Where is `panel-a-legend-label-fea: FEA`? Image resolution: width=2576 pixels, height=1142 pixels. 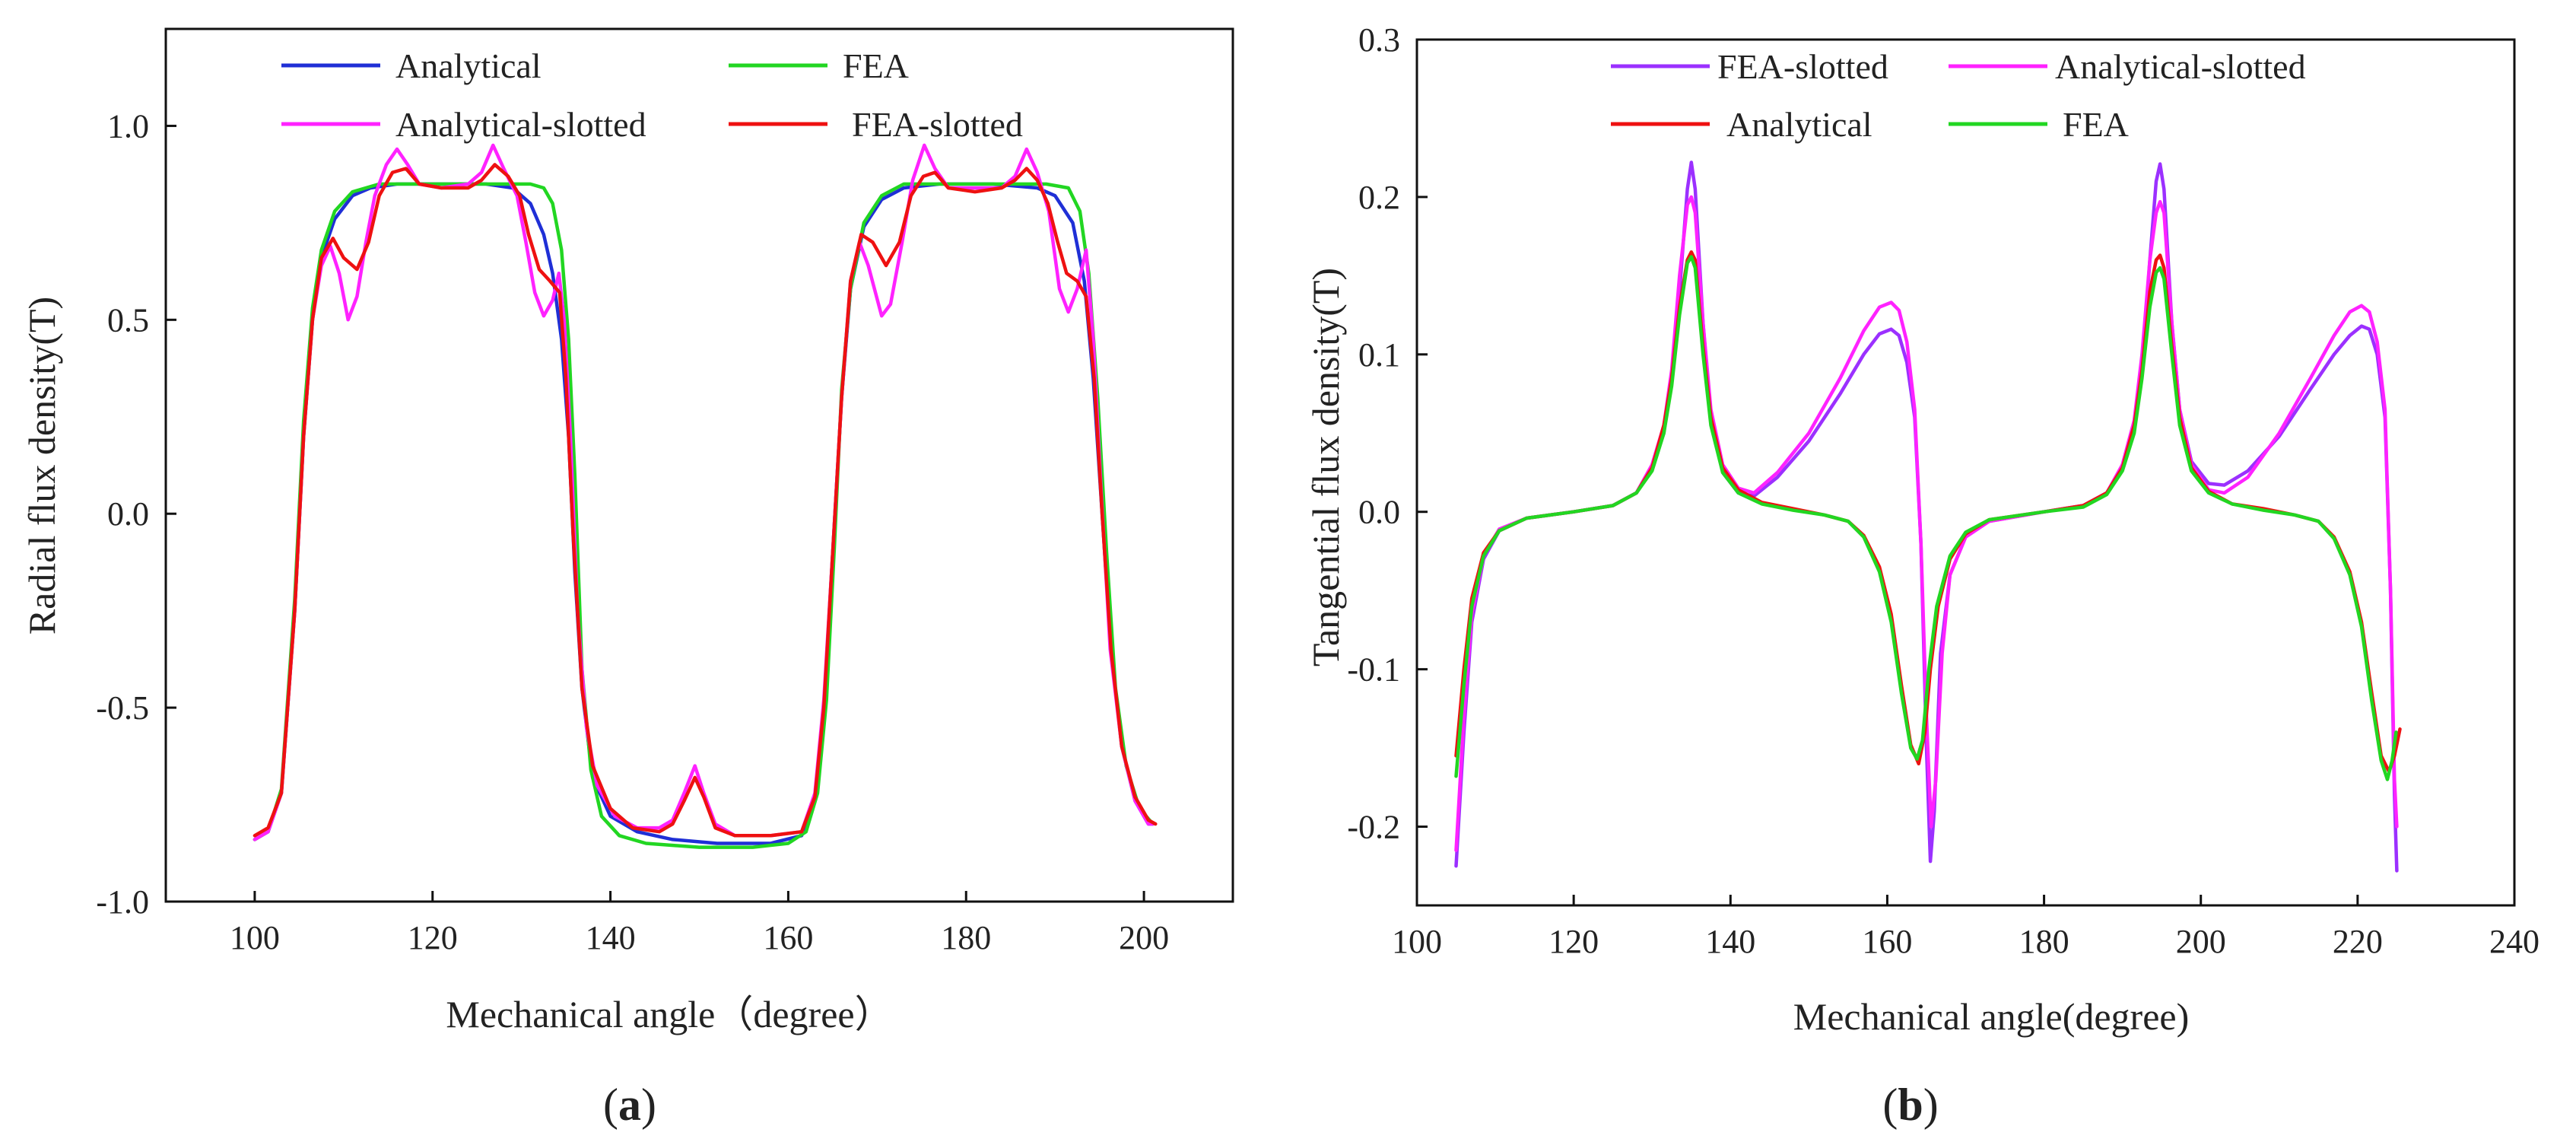 panel-a-legend-label-fea: FEA is located at coordinates (876, 65).